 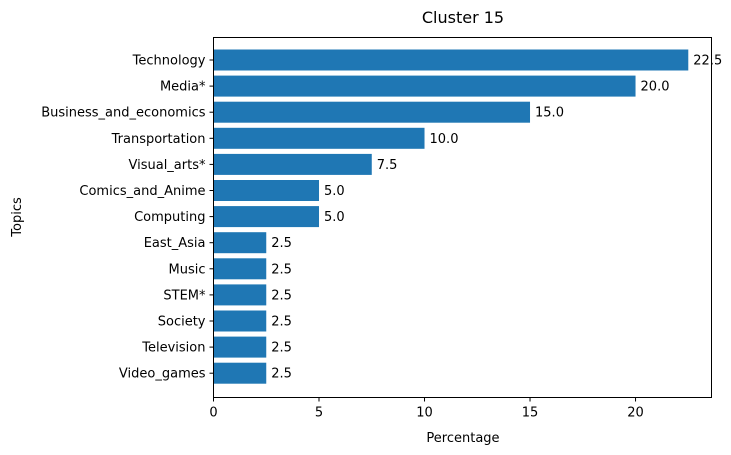 What do you see at coordinates (462, 438) in the screenshot?
I see `x-axis-label: Percentage` at bounding box center [462, 438].